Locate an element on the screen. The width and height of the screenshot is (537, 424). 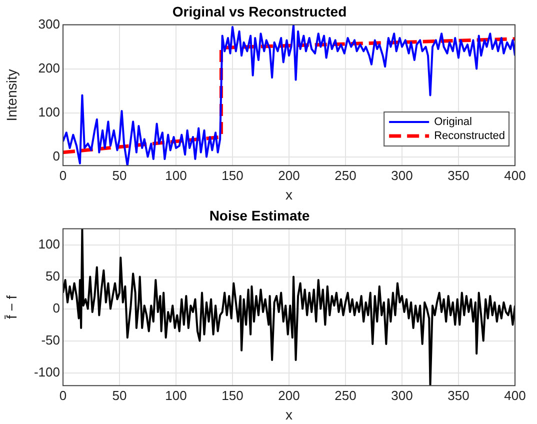
y-tick-label: 300 is located at coordinates (49, 24).